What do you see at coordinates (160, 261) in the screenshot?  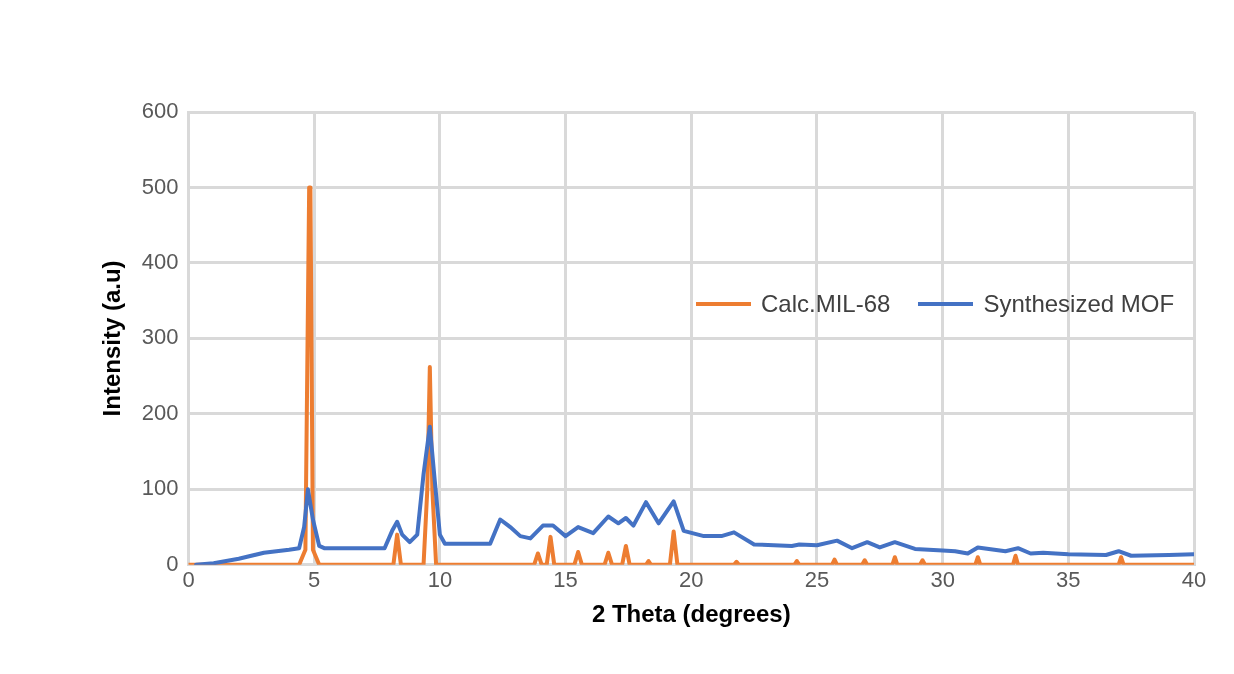 I see `y-tick-label: 400` at bounding box center [160, 261].